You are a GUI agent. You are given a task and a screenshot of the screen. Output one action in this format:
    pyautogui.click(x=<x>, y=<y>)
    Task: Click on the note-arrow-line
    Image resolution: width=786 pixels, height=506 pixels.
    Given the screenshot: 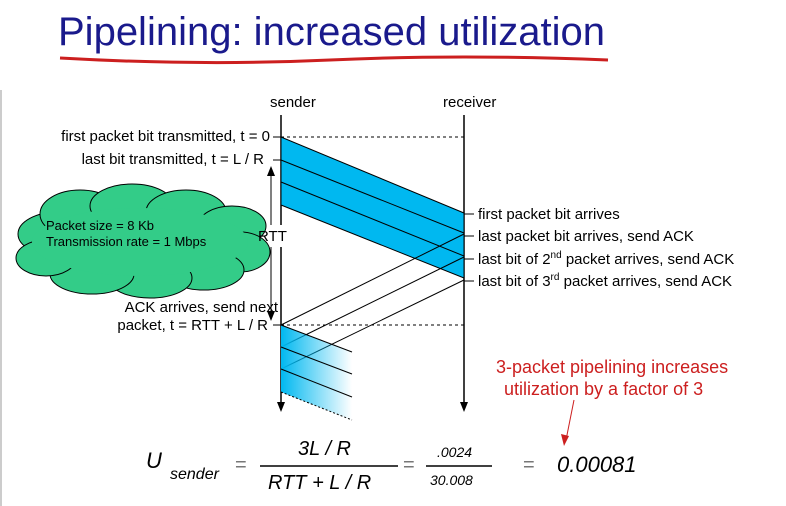 What is the action you would take?
    pyautogui.click(x=570, y=420)
    